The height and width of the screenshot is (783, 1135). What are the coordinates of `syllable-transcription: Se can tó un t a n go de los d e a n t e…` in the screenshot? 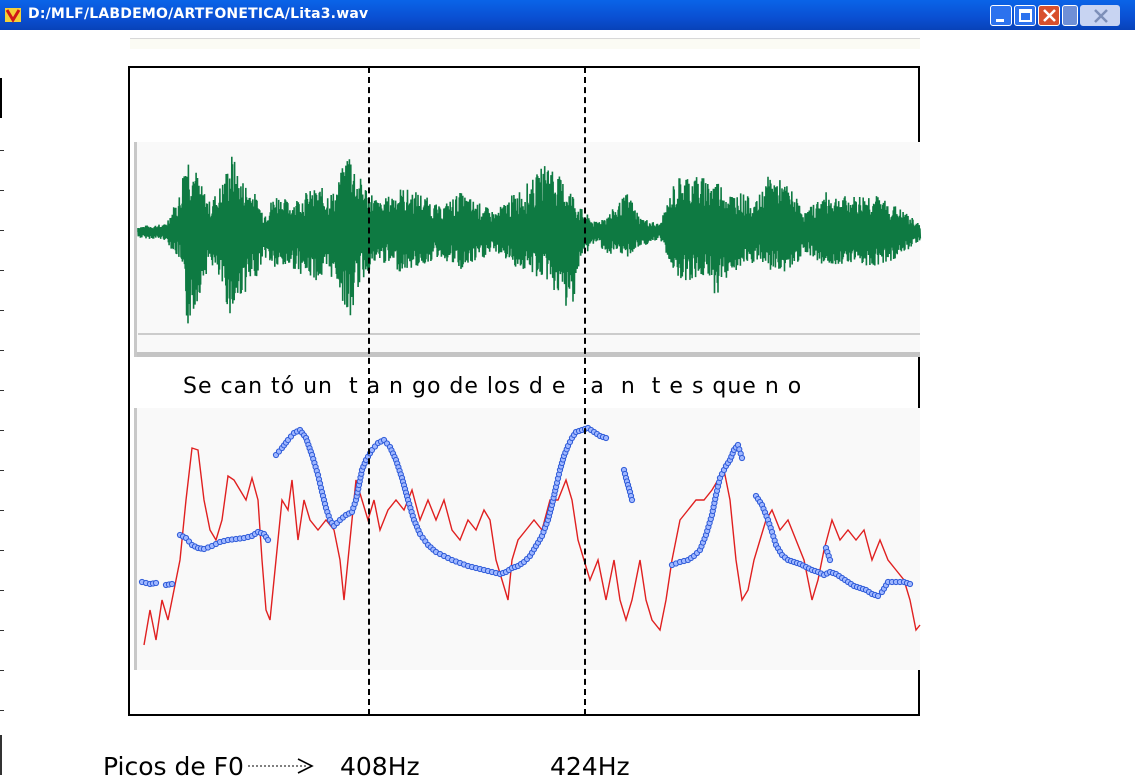 It's located at (493, 386).